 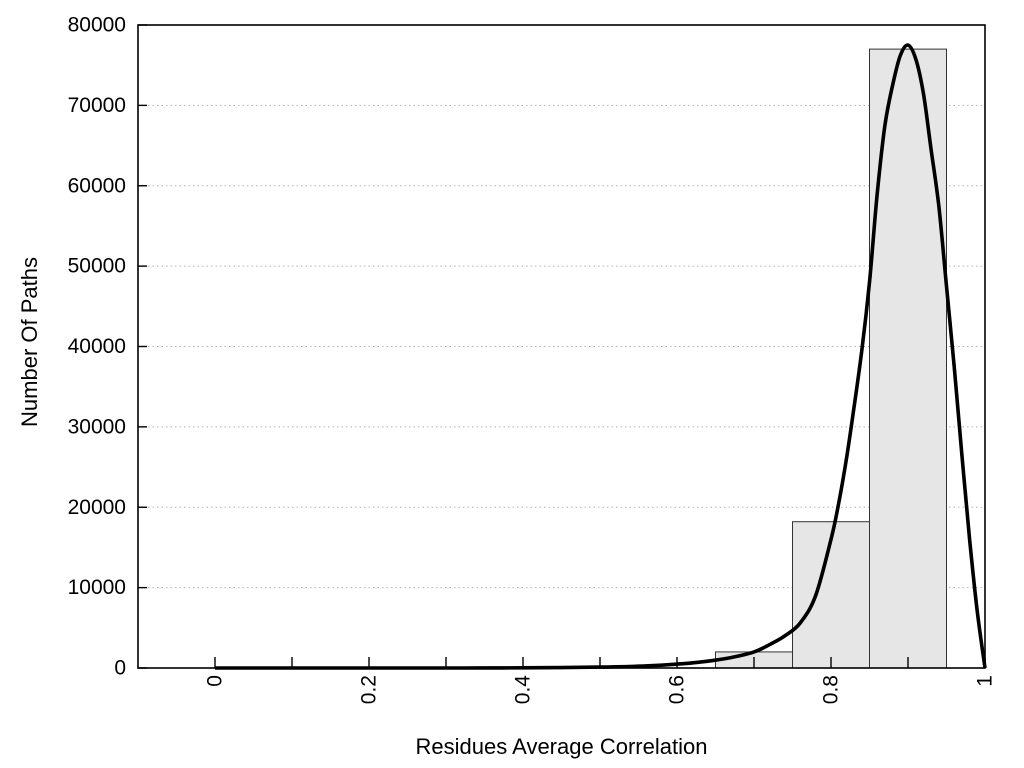 I want to click on x-tick-label-0.6: 0.6, so click(x=677, y=689).